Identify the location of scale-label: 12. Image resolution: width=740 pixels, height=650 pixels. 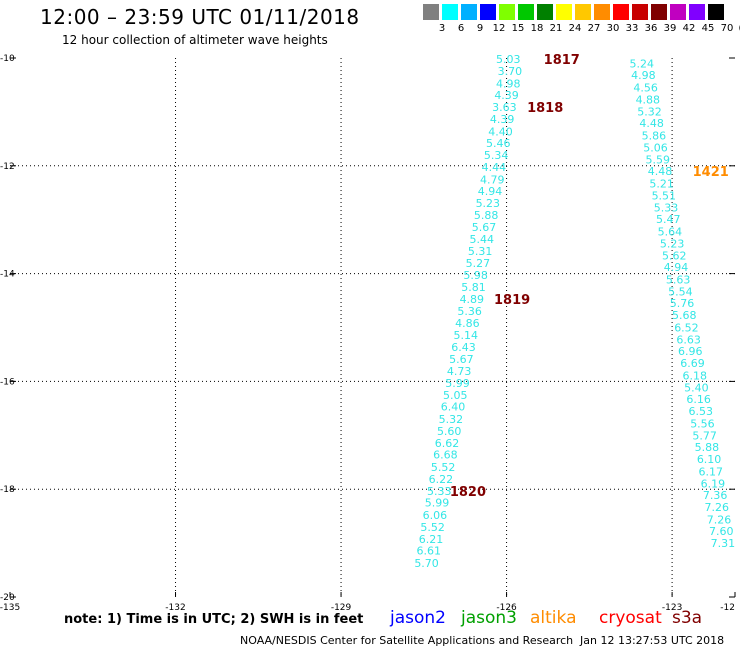
(499, 28).